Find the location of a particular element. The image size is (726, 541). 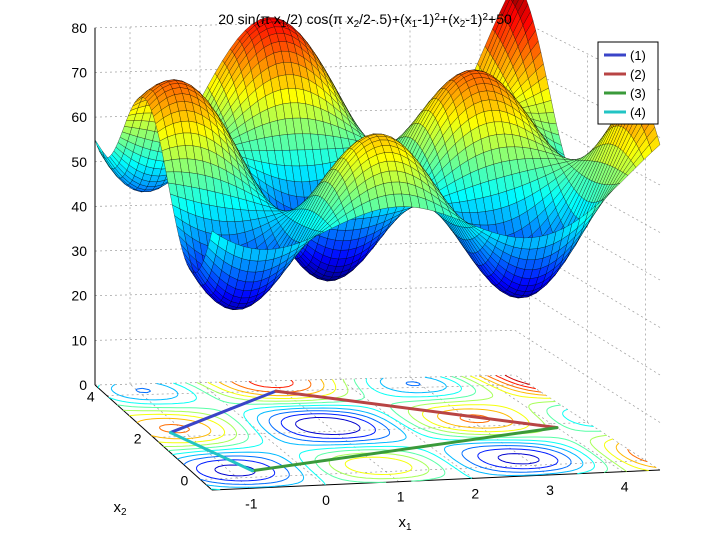

x-tick-label: 0 is located at coordinates (326, 500).